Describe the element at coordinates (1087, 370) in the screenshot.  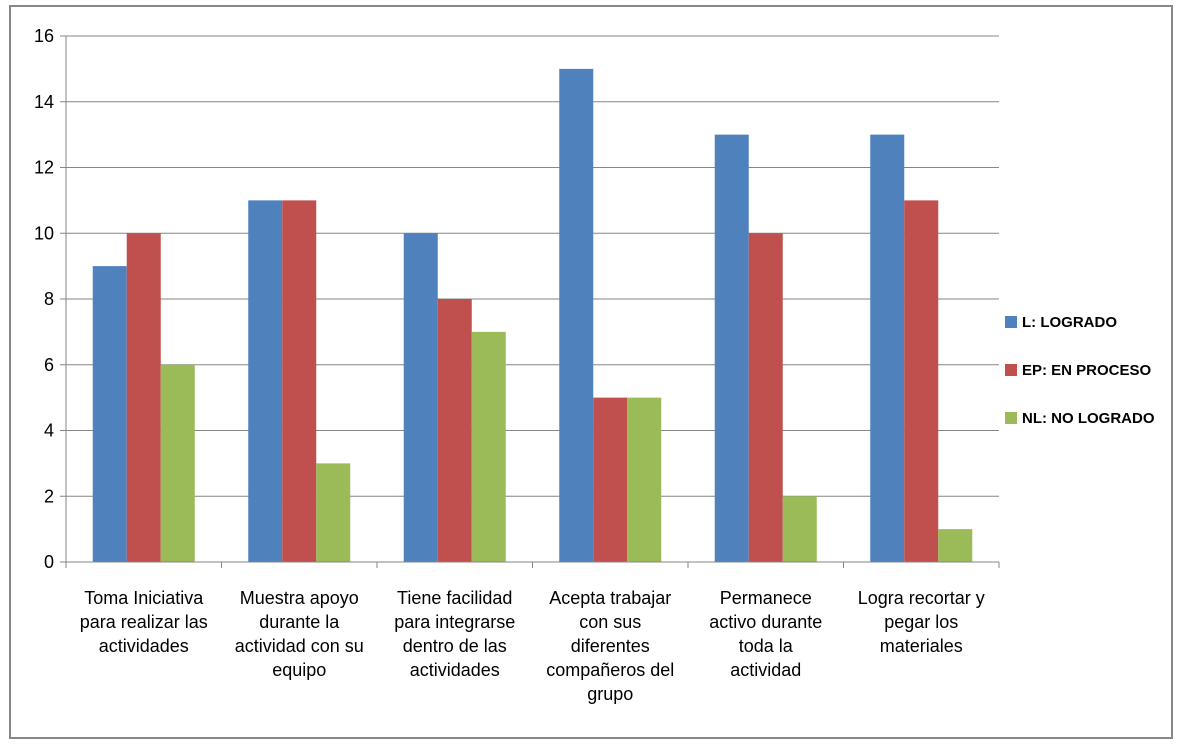
I see `legend-label: EP: EN PROCESO` at that location.